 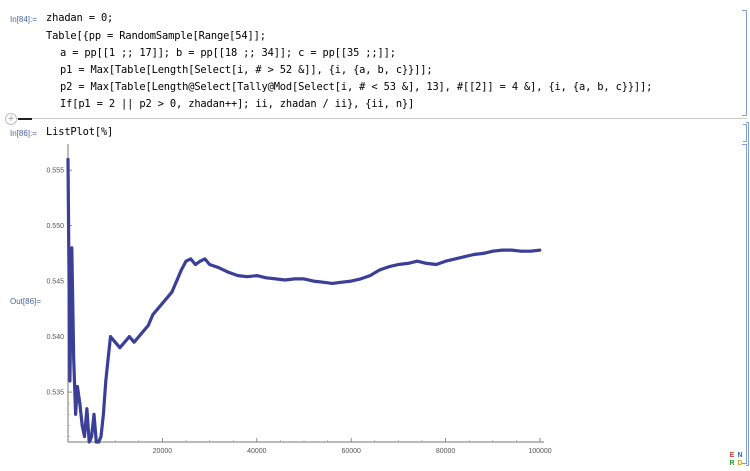 What do you see at coordinates (80, 132) in the screenshot?
I see `code-listplot: ListPlot[%]` at bounding box center [80, 132].